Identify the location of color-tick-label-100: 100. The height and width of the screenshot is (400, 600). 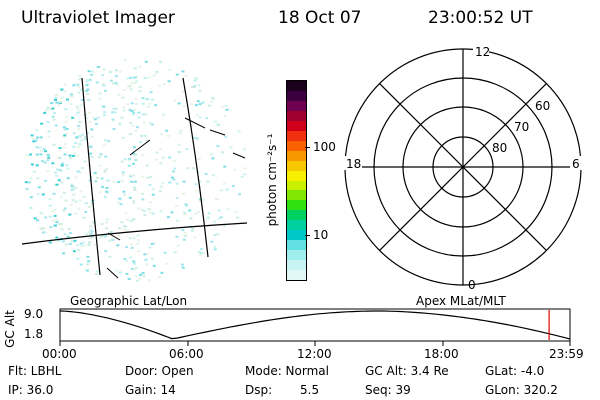
(324, 147).